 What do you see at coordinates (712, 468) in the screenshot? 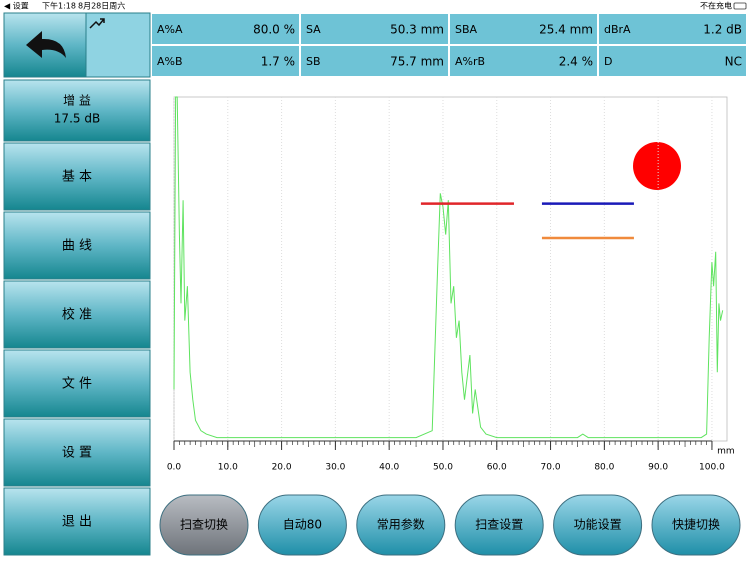
I see `x-tick-label: 100.0` at bounding box center [712, 468].